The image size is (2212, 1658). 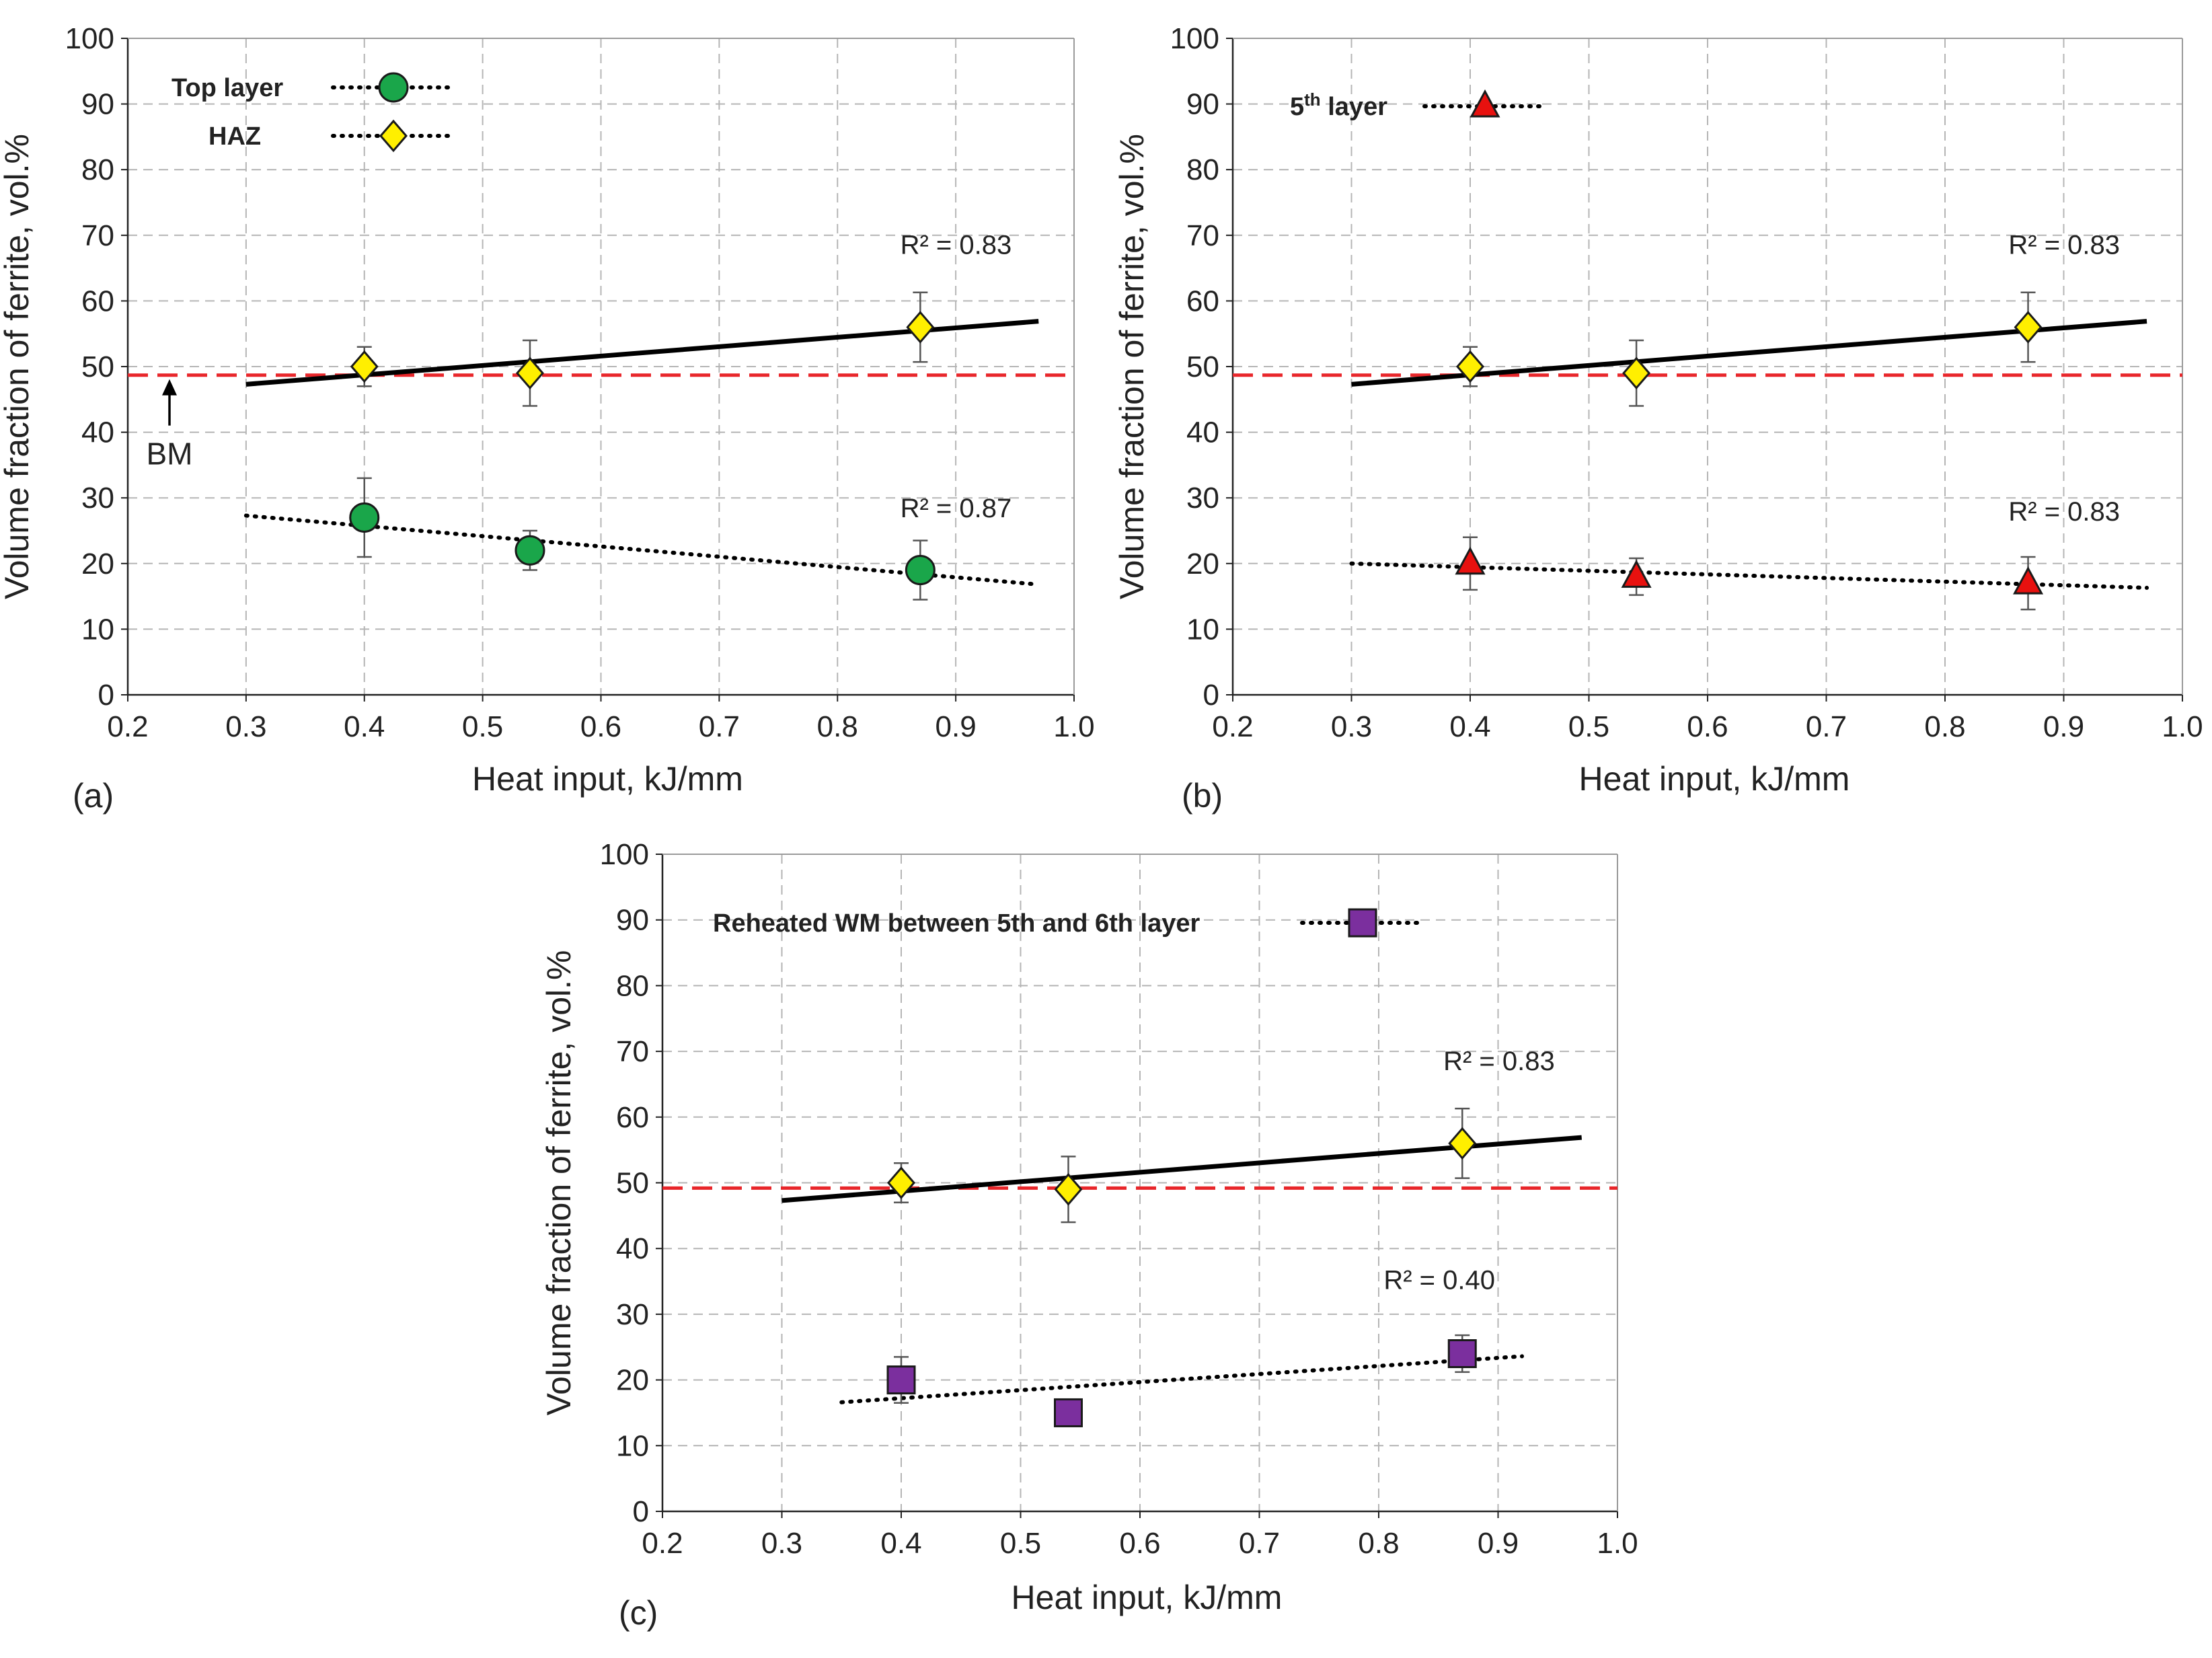 I want to click on legend-marker-triangle, so click(x=1485, y=104).